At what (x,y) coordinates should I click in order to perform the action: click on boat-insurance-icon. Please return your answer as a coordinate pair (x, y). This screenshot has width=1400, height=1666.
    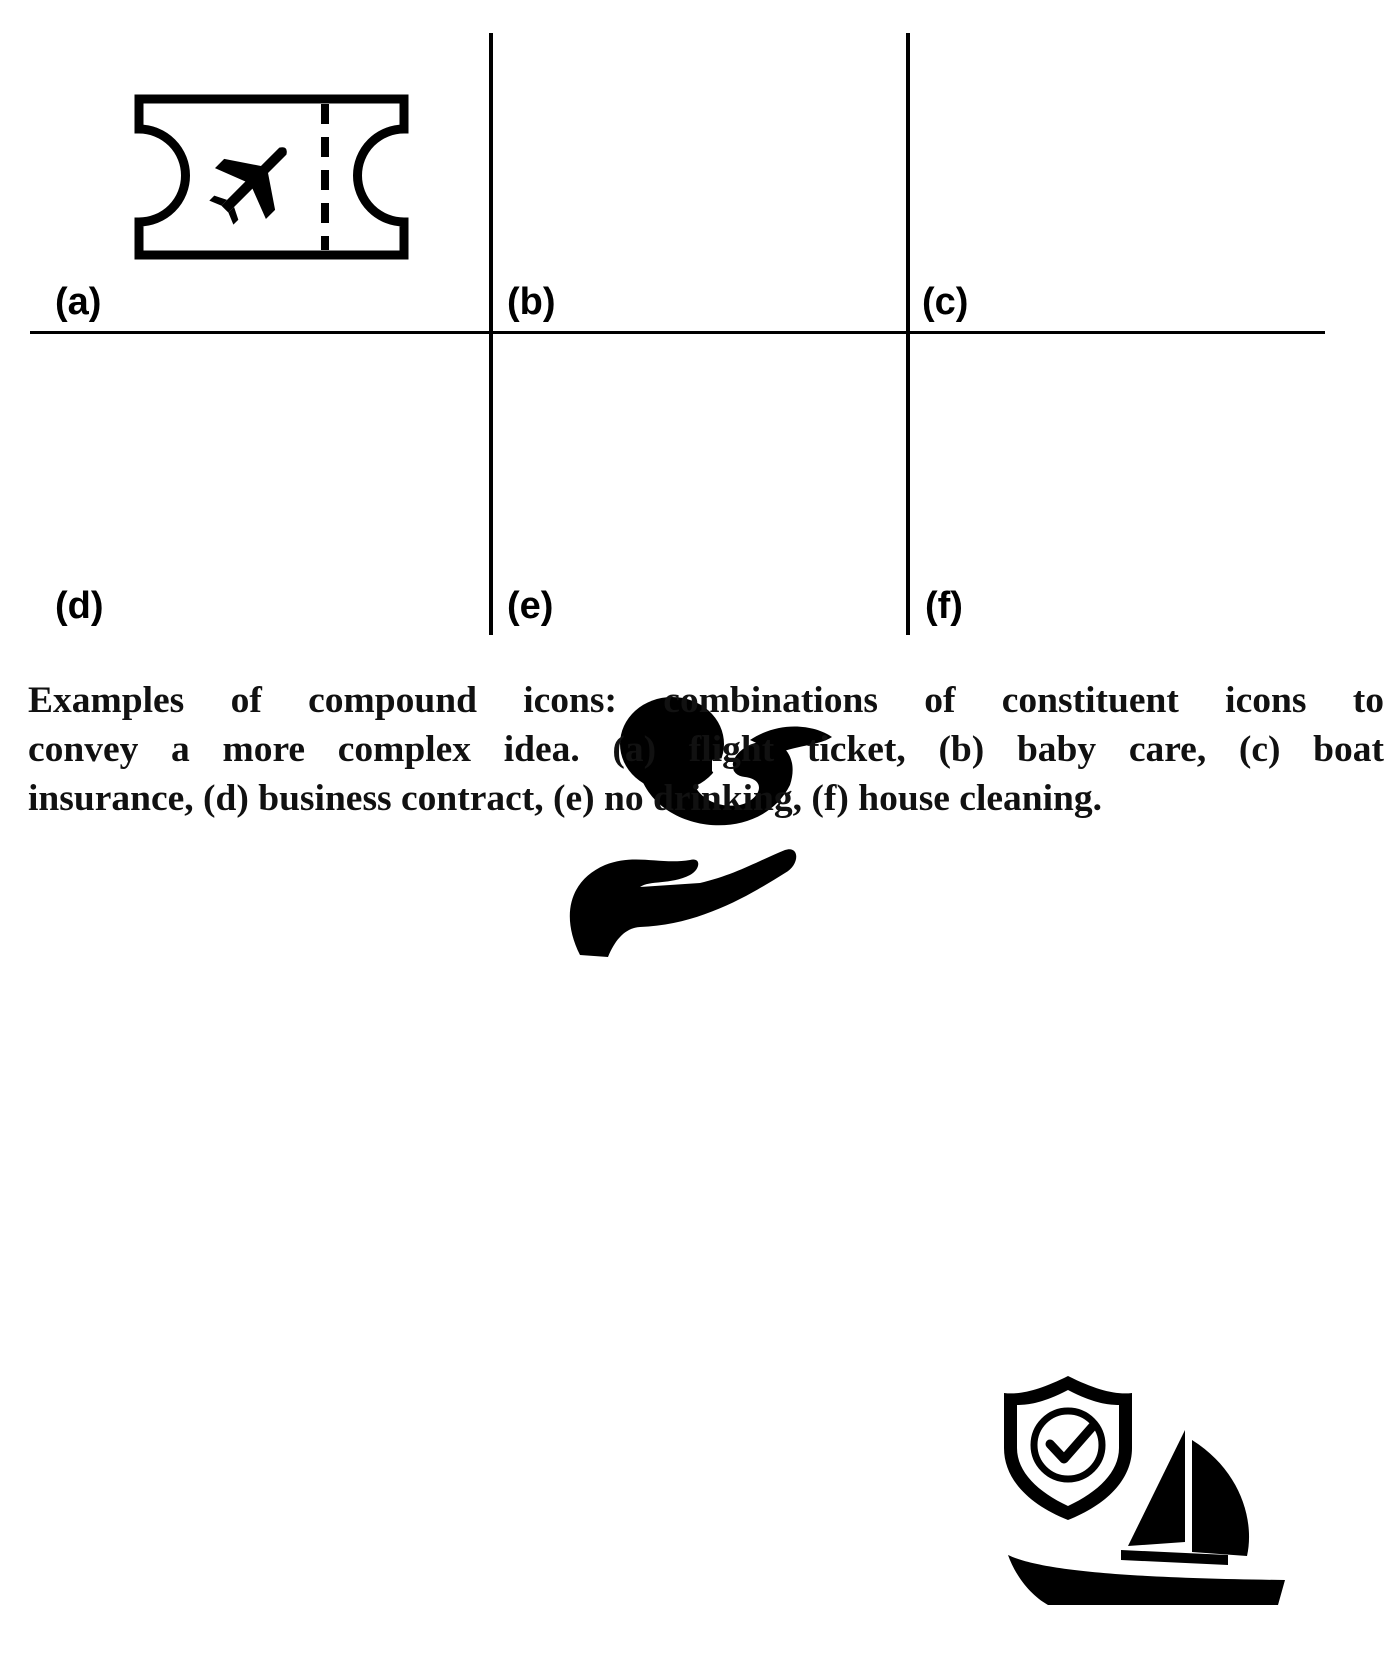
    Looking at the image, I should click on (1144, 1490).